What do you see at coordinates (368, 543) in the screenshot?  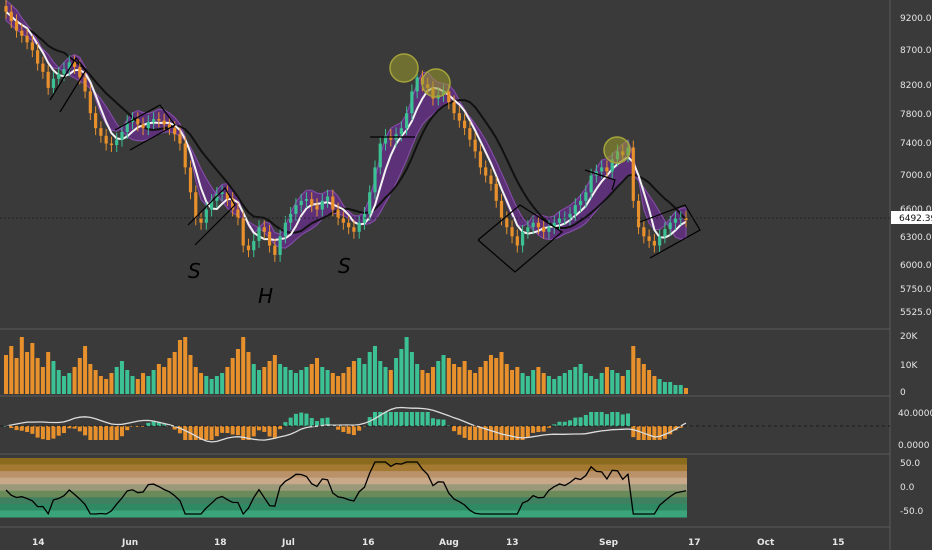 I see `x-tick: 16` at bounding box center [368, 543].